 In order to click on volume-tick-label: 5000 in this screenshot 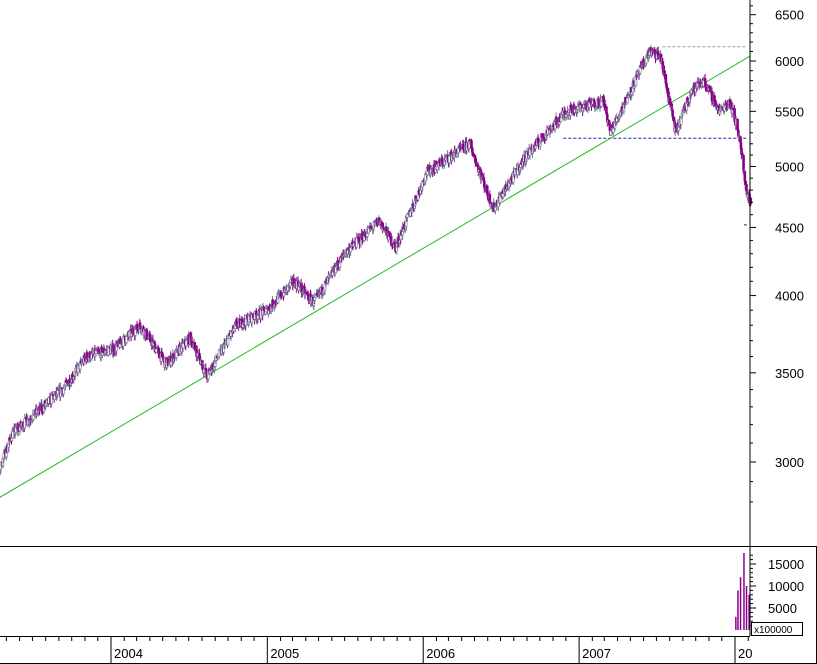, I will do `click(782, 608)`.